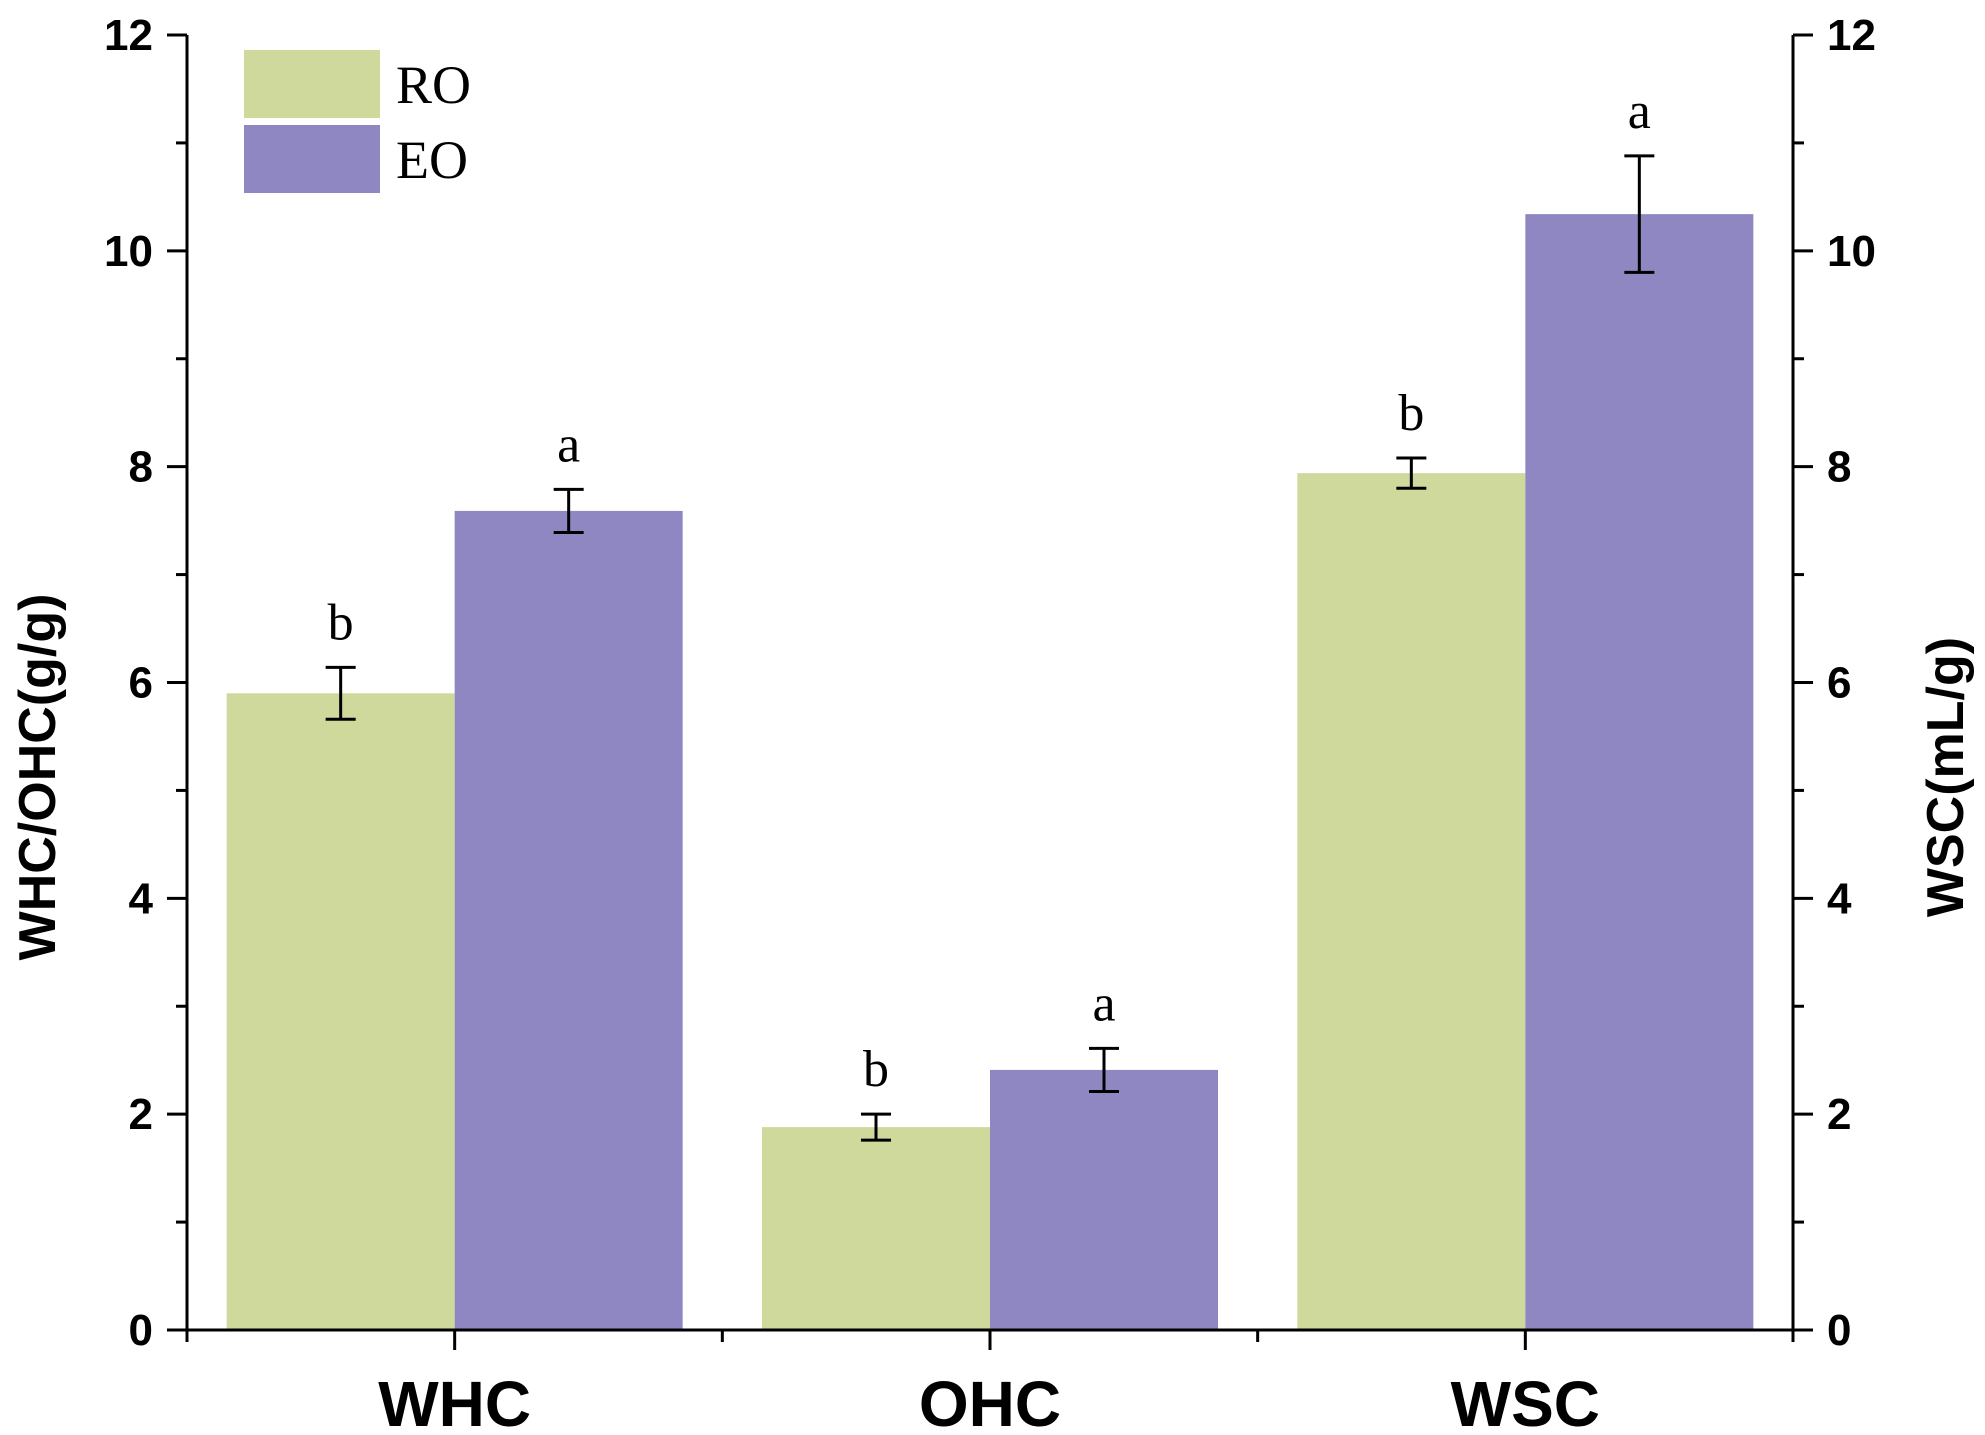 Image resolution: width=1985 pixels, height=1435 pixels. I want to click on error-bar-ro-wsc, so click(1411, 473).